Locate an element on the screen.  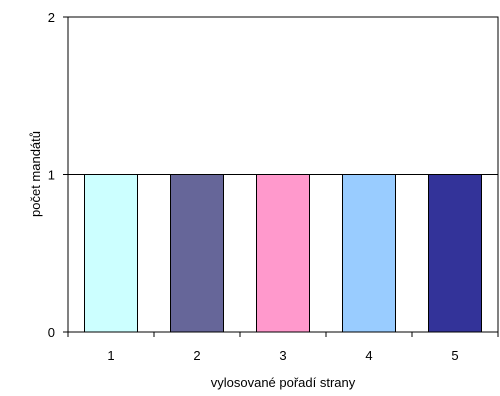
x-tick-label-3: 3 is located at coordinates (282, 355).